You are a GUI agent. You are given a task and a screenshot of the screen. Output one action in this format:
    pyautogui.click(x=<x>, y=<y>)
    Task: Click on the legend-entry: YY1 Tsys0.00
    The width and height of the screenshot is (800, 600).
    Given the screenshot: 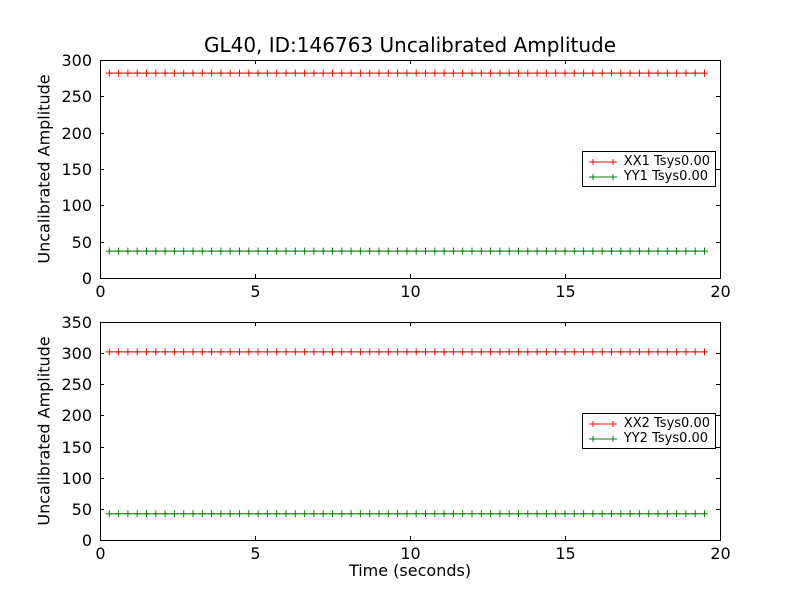 What is the action you would take?
    pyautogui.click(x=649, y=176)
    